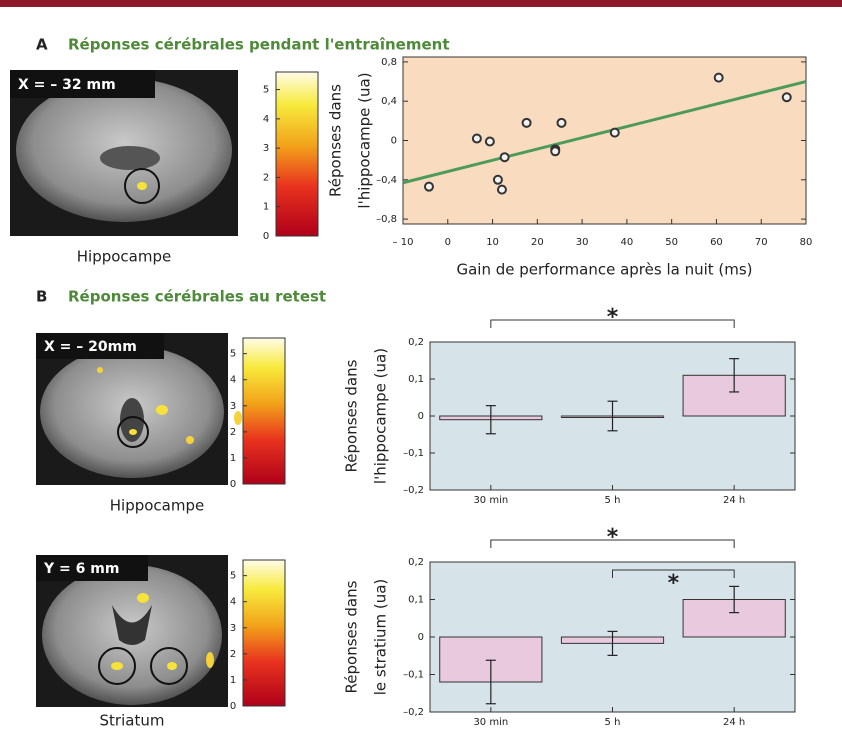  Describe the element at coordinates (90, 347) in the screenshot. I see `image-label: X = – 20mm` at that location.